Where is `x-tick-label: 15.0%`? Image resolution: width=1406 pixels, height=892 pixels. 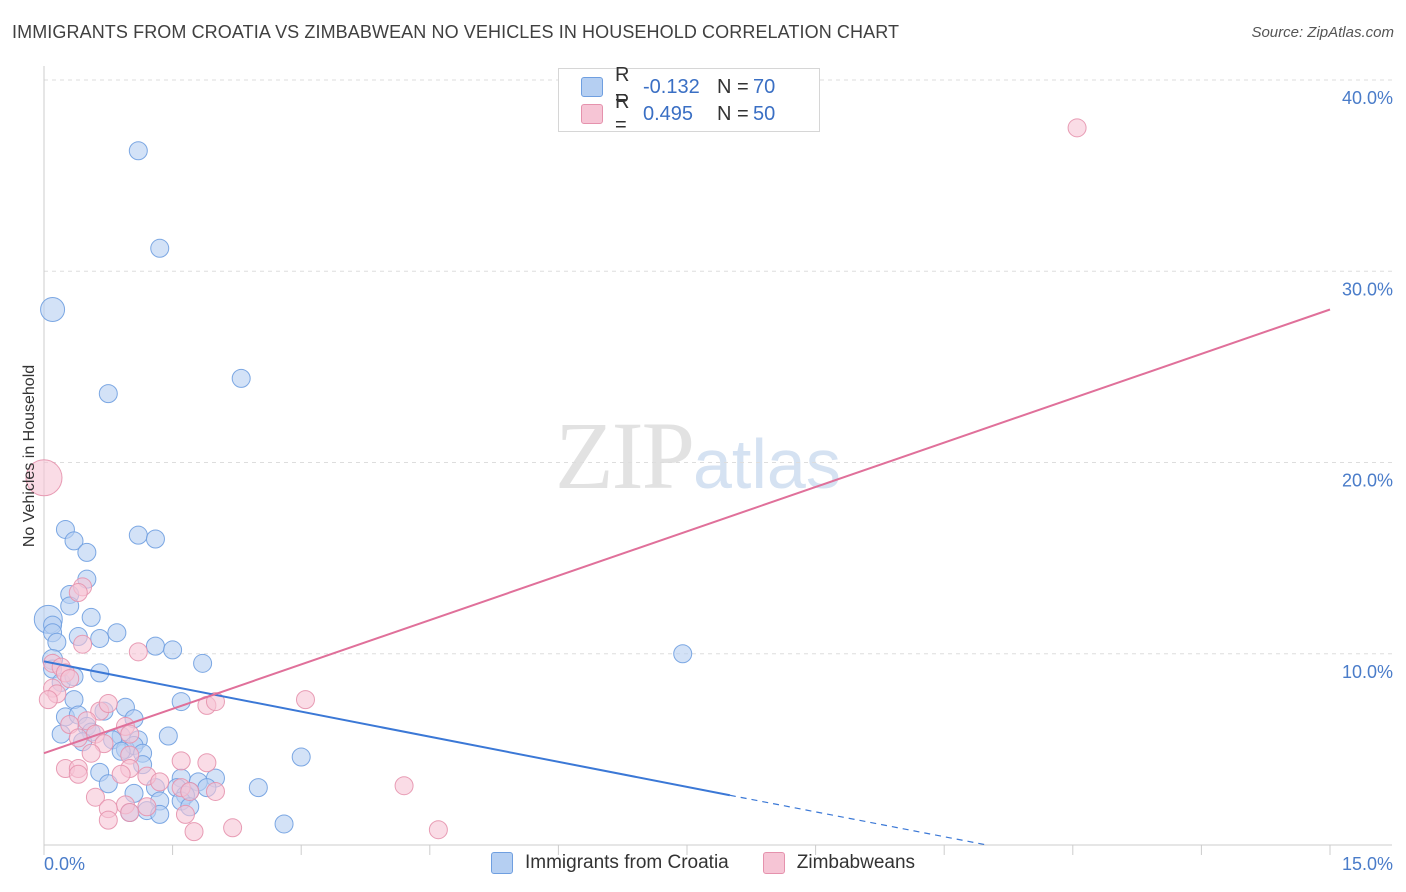 x-tick-label: 15.0% is located at coordinates (1367, 864).